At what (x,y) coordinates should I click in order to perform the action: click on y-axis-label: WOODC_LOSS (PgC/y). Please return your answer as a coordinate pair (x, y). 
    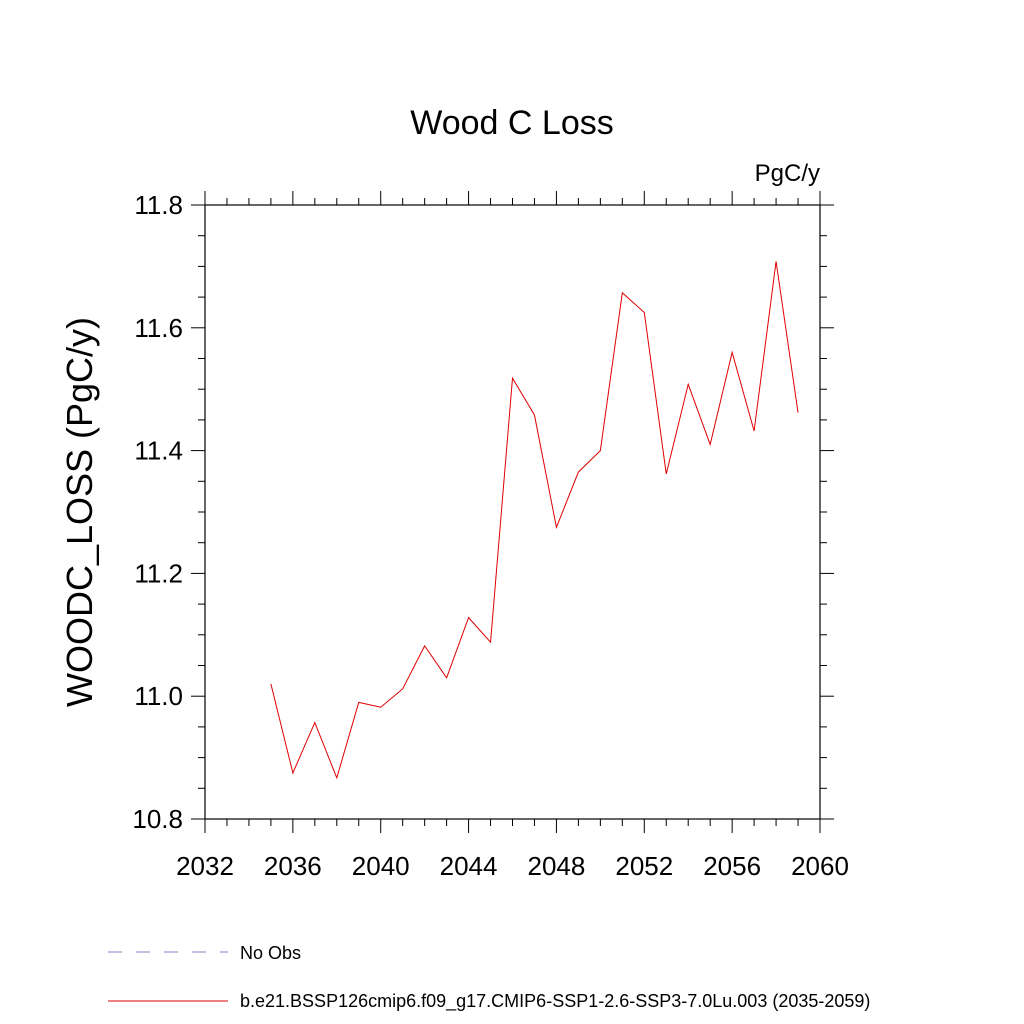
    Looking at the image, I should click on (79, 512).